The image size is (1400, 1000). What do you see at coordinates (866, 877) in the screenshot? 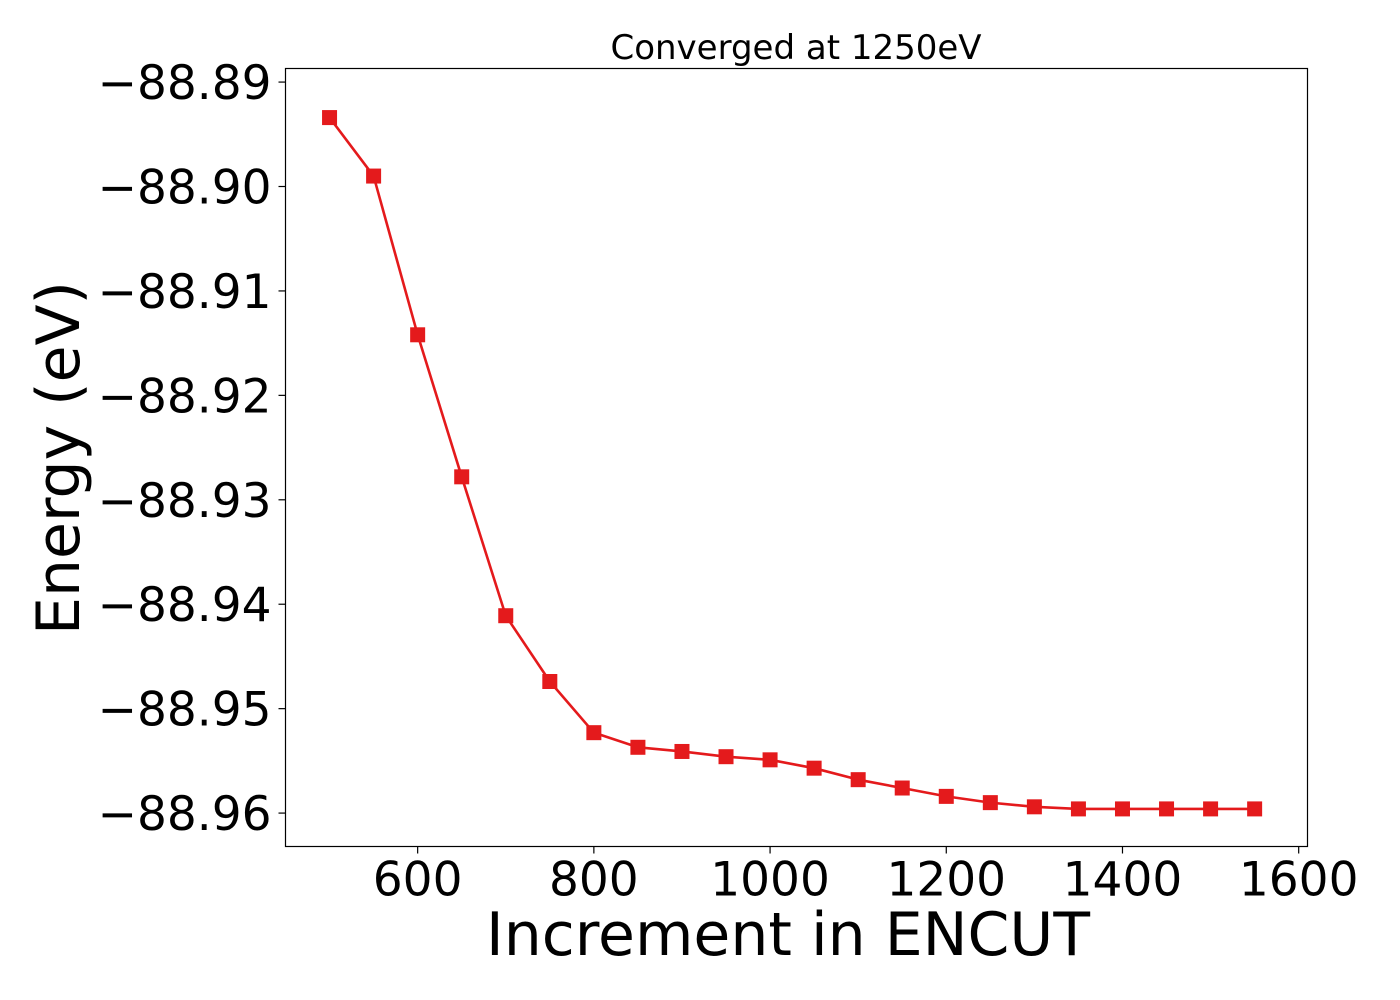
I see `x-axis: 600 800 1000 1200 1400 1600` at bounding box center [866, 877].